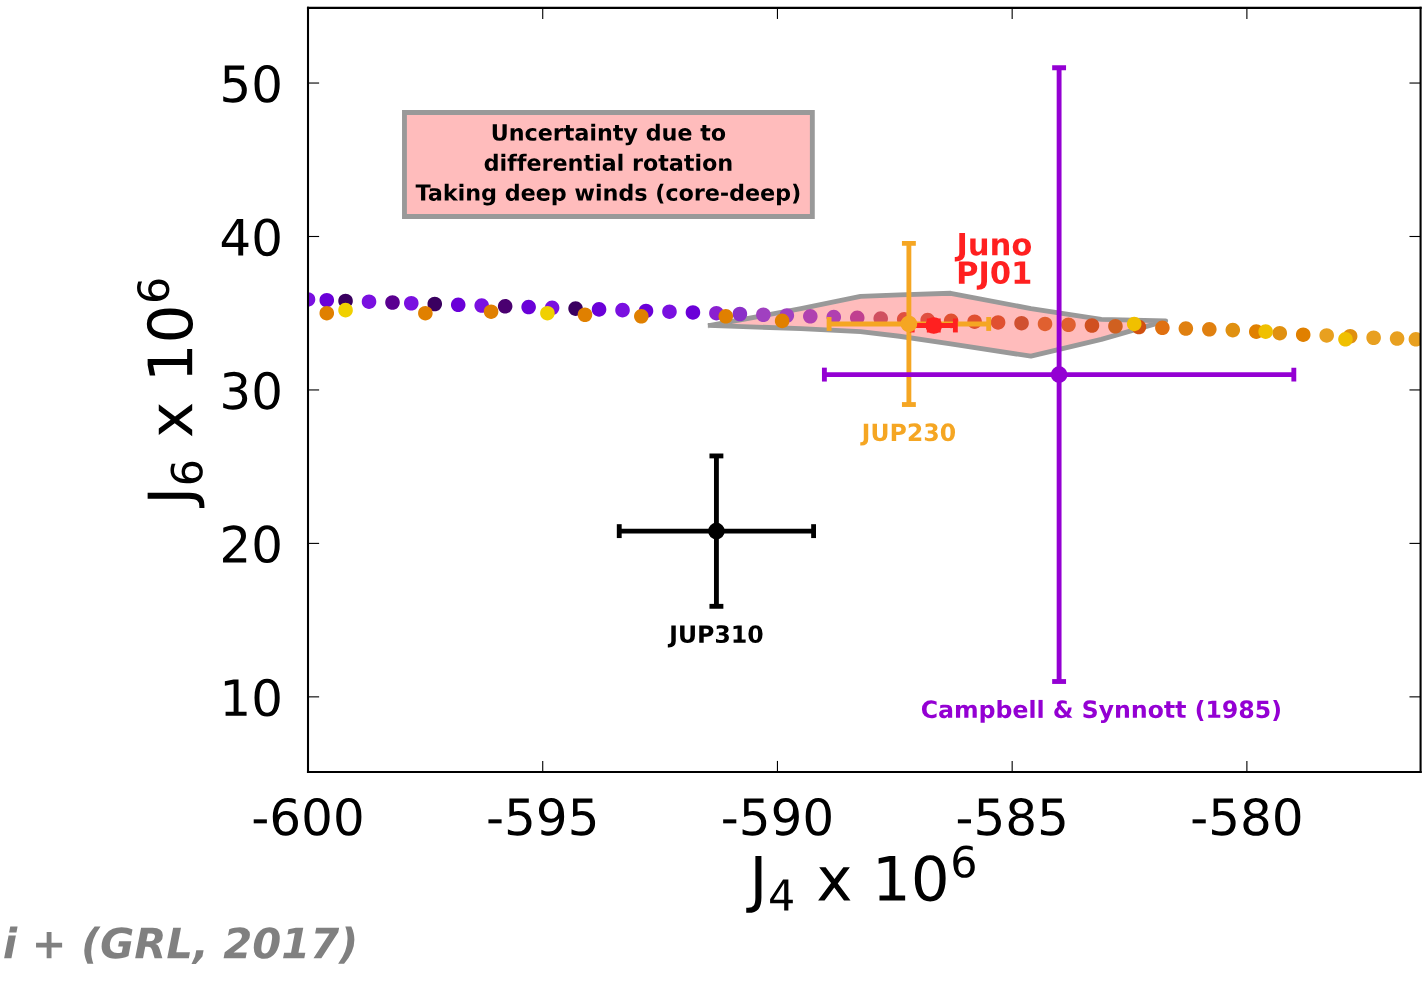  I want to click on y-tick-label: 20, so click(251, 544).